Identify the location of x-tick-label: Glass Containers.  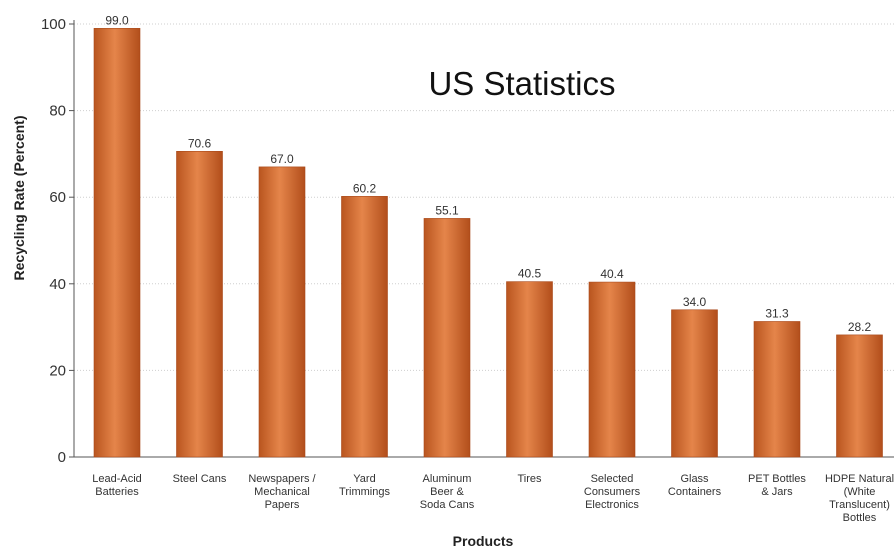
(695, 485).